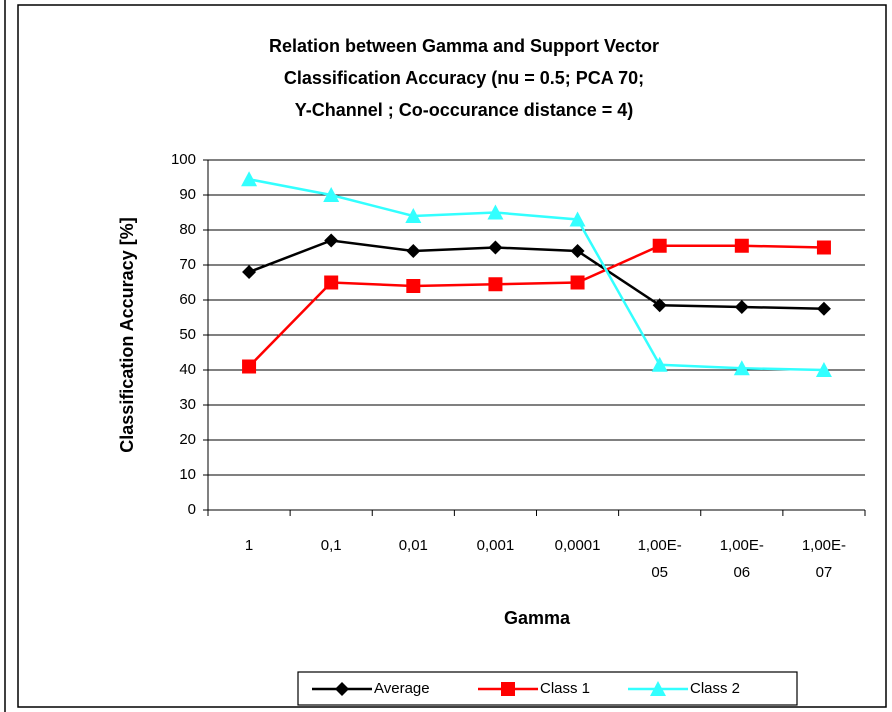 The width and height of the screenshot is (892, 712). What do you see at coordinates (402, 688) in the screenshot?
I see `legend-label: Average` at bounding box center [402, 688].